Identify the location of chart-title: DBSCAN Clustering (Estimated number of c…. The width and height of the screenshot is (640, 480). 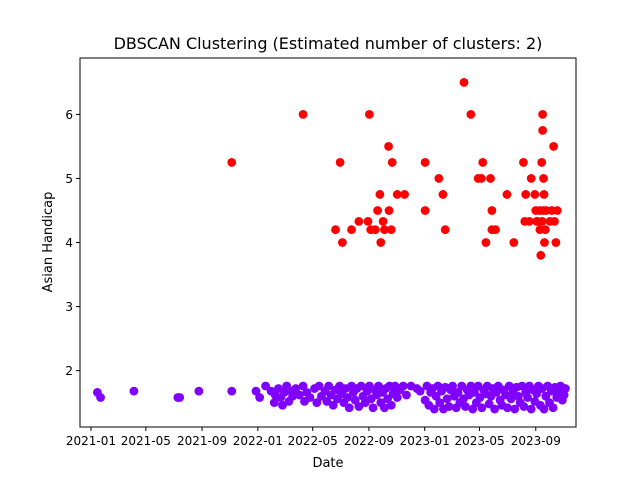
(328, 43).